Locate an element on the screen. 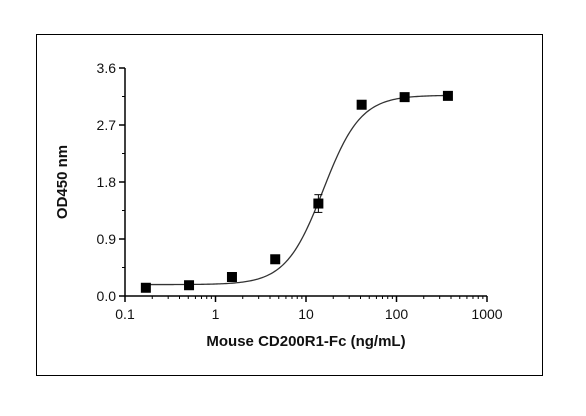  x-tick-label: 100 is located at coordinates (397, 314).